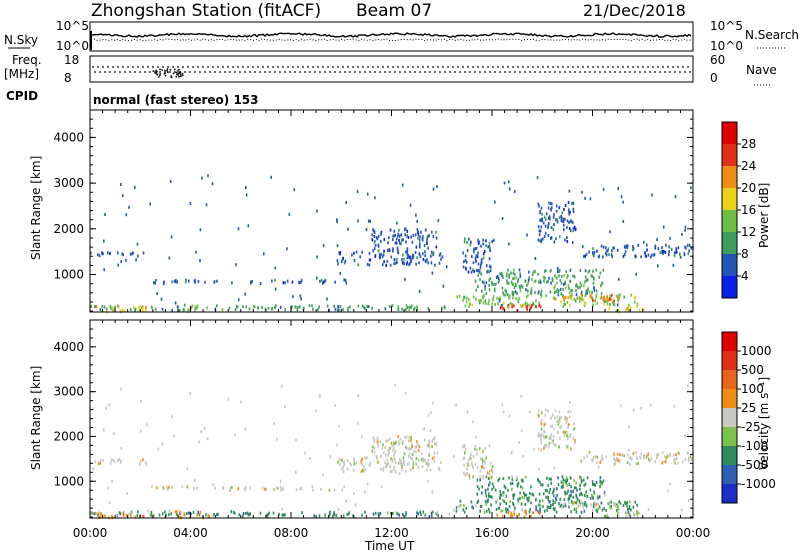  I want to click on nave-tick-top: 60, so click(717, 60).